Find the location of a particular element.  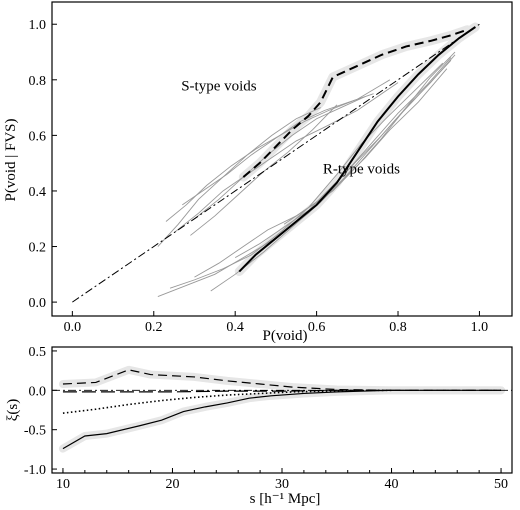

bottom-y-tick-label: -1.0 is located at coordinates (35, 470).